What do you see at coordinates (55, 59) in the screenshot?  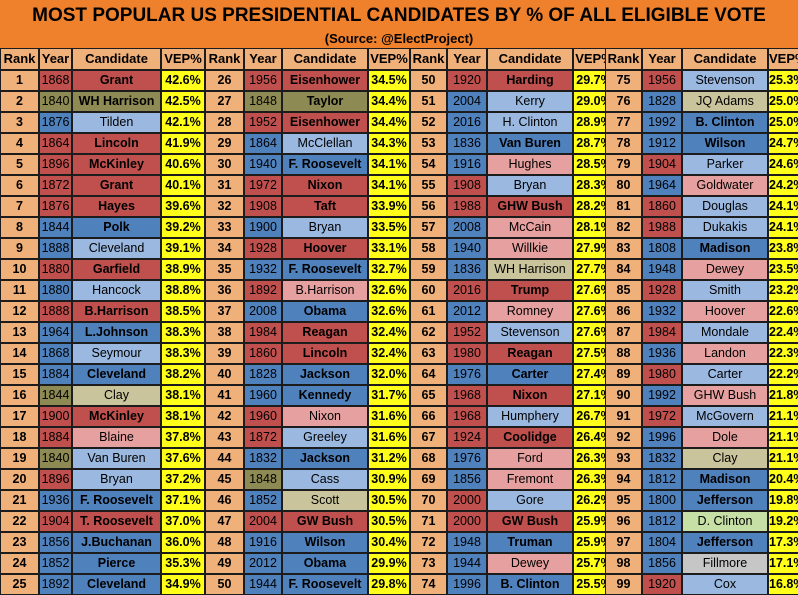 I see `header-year: Year` at bounding box center [55, 59].